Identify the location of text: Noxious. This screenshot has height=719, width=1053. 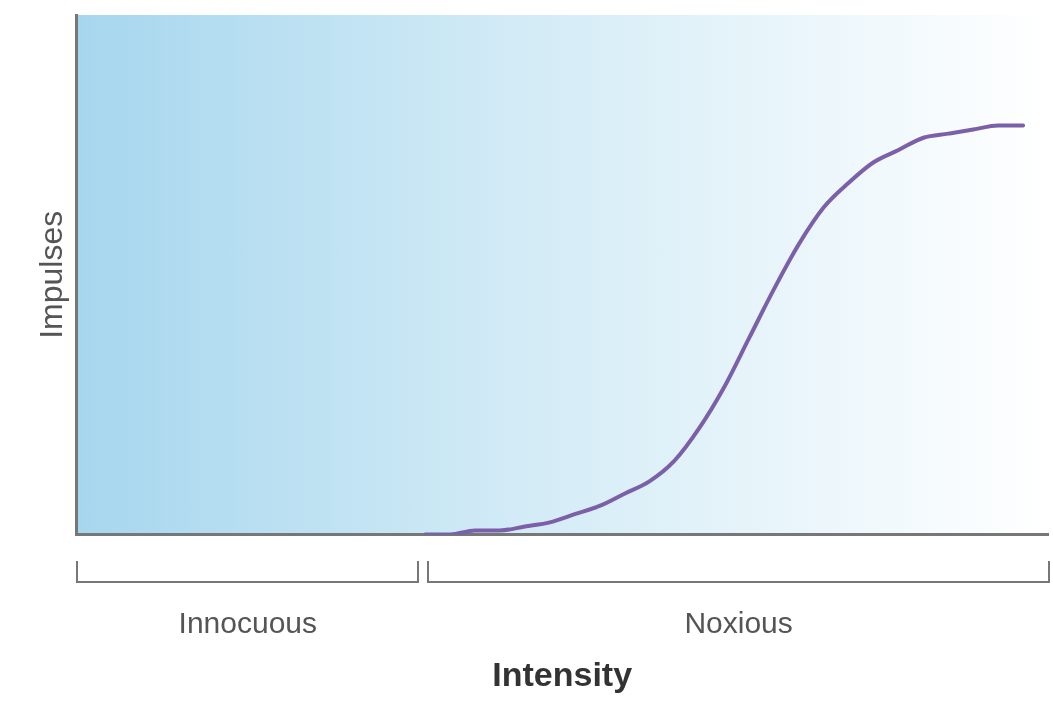
(738, 622).